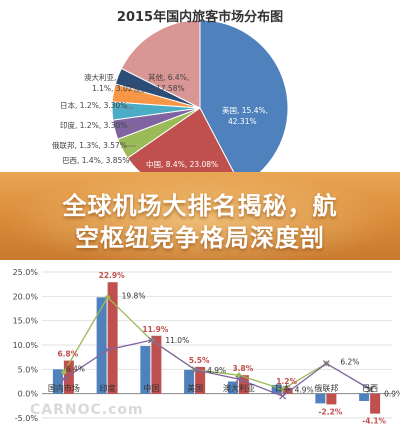 This screenshot has height=432, width=400. What do you see at coordinates (75, 368) in the screenshot?
I see `data-label-dark-0: 6.4%` at bounding box center [75, 368].